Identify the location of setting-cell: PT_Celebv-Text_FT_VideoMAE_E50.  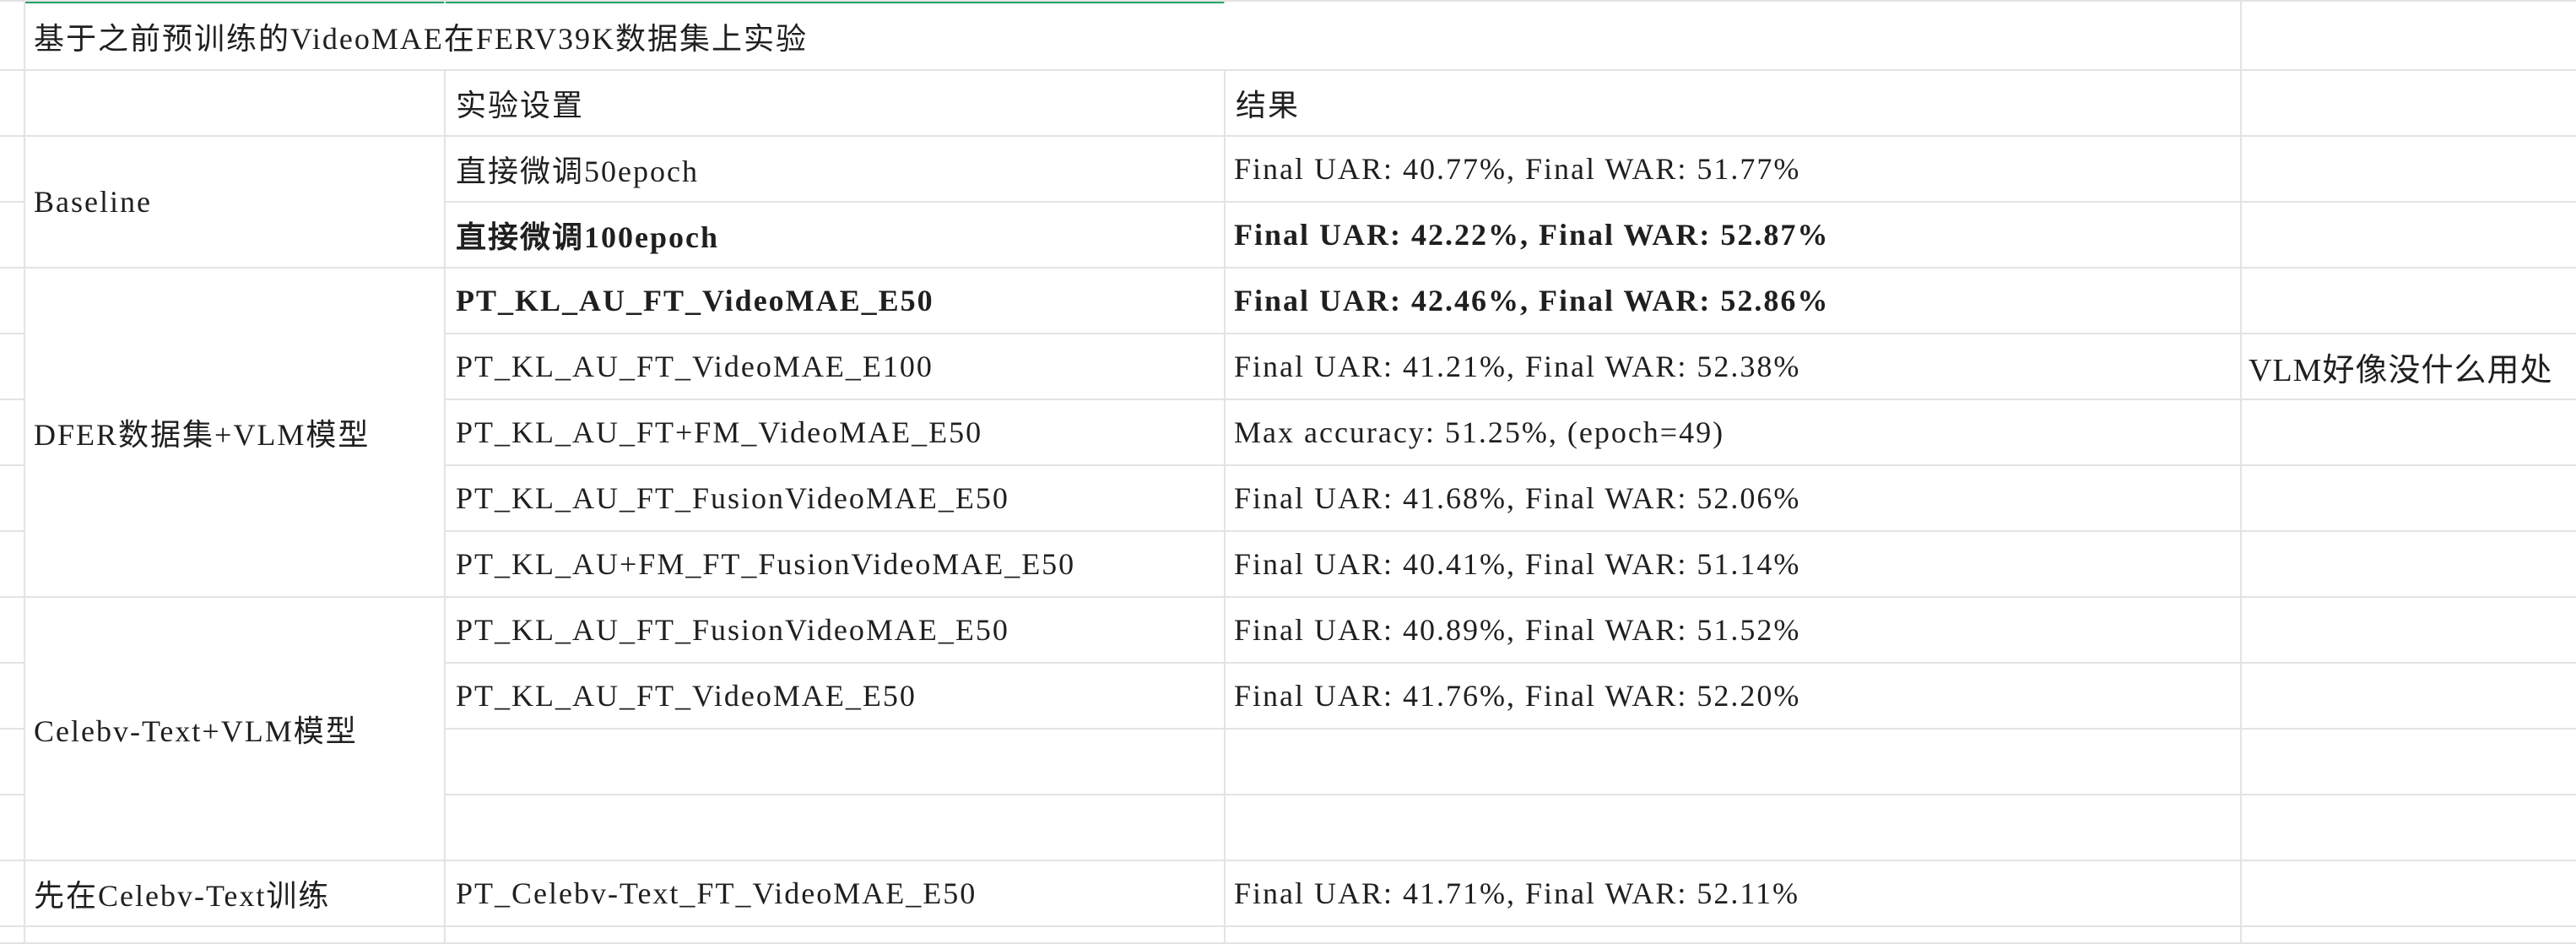
(716, 893).